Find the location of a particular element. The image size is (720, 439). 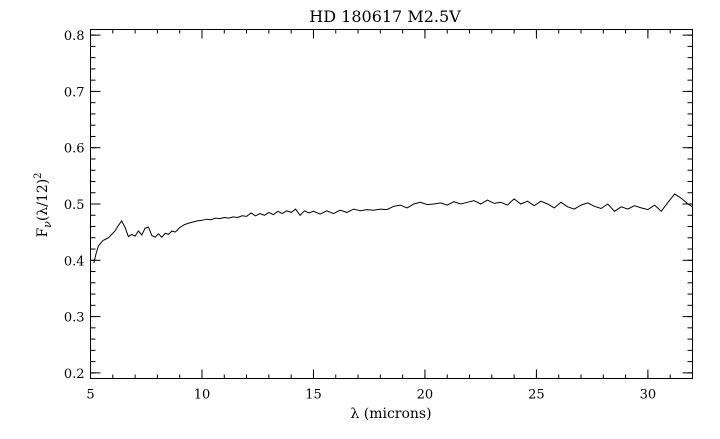

x-axis-label: λ (microns) is located at coordinates (390, 414).